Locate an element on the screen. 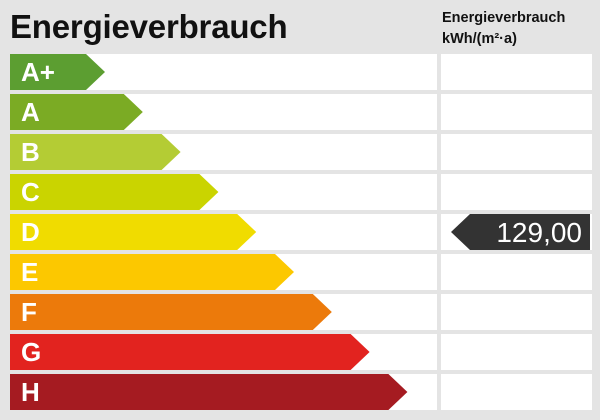 Image resolution: width=600 pixels, height=420 pixels. column-header: Energieverbrauch kWh/(m²·a) is located at coordinates (503, 29).